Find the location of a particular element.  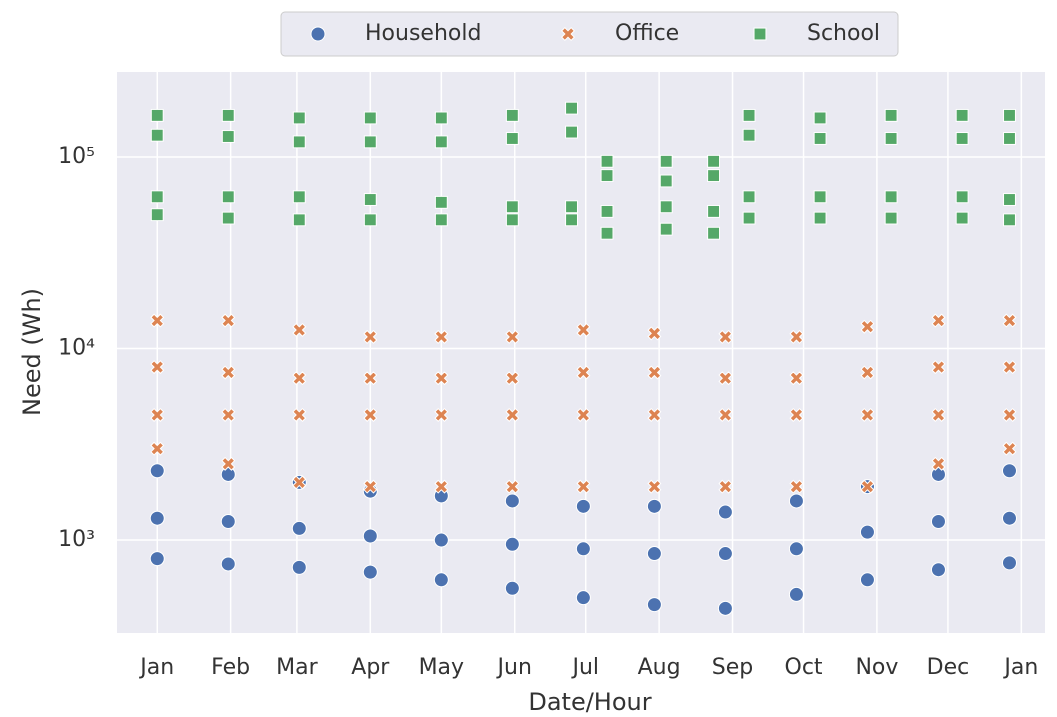

x-tick-label: Jun is located at coordinates (514, 667).